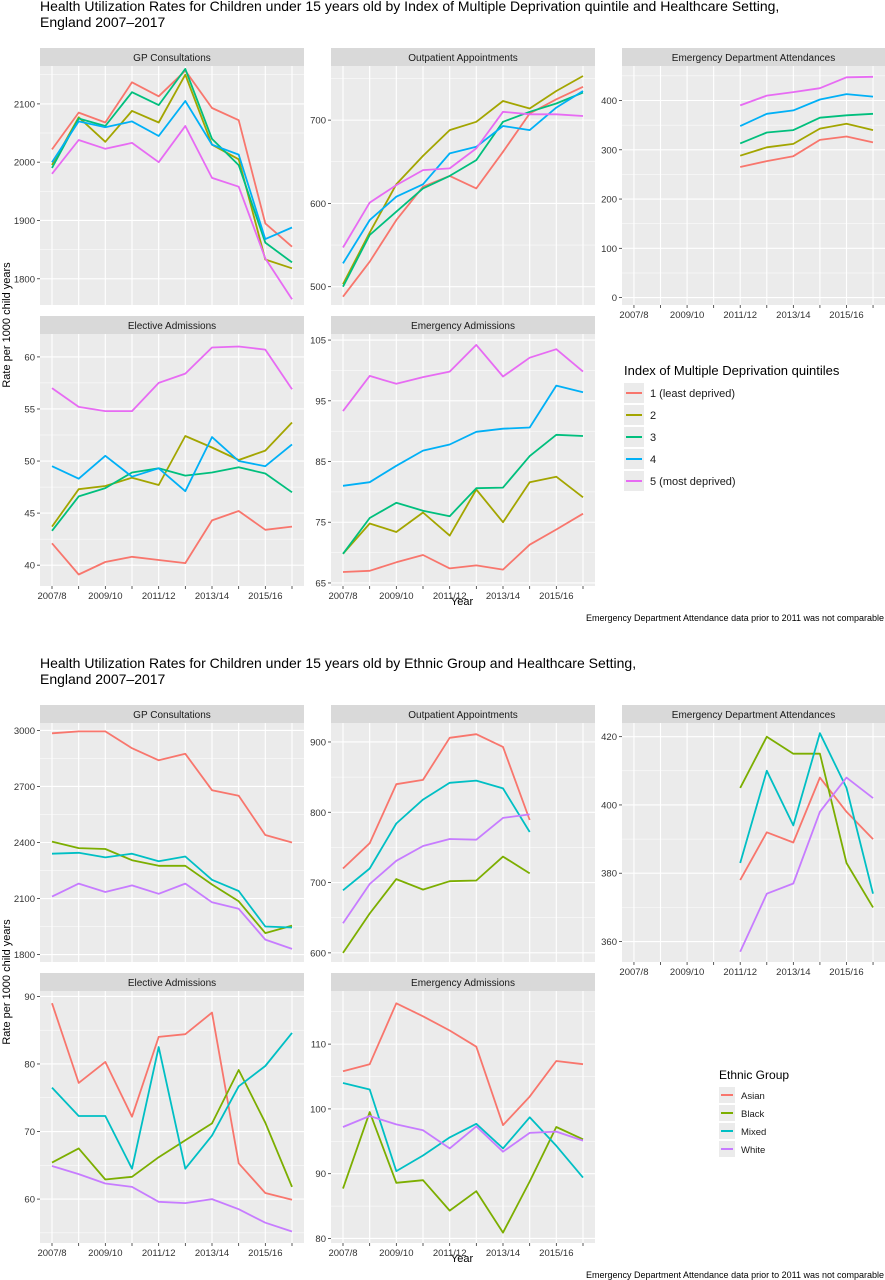 The height and width of the screenshot is (1280, 885). I want to click on y-tick-label: 2100, so click(24, 899).